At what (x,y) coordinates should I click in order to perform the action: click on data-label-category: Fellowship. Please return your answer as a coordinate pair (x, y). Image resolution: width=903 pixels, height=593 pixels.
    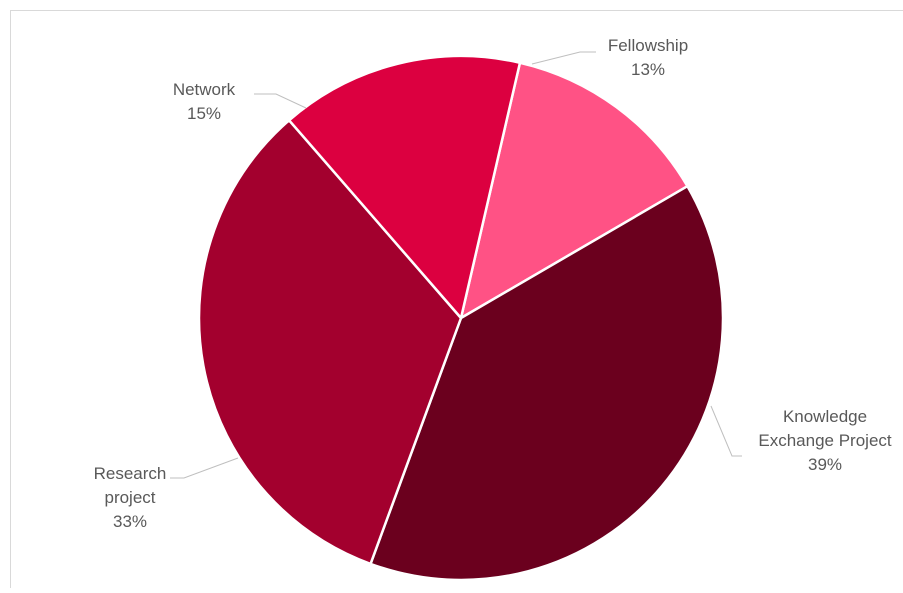
    Looking at the image, I should click on (648, 45).